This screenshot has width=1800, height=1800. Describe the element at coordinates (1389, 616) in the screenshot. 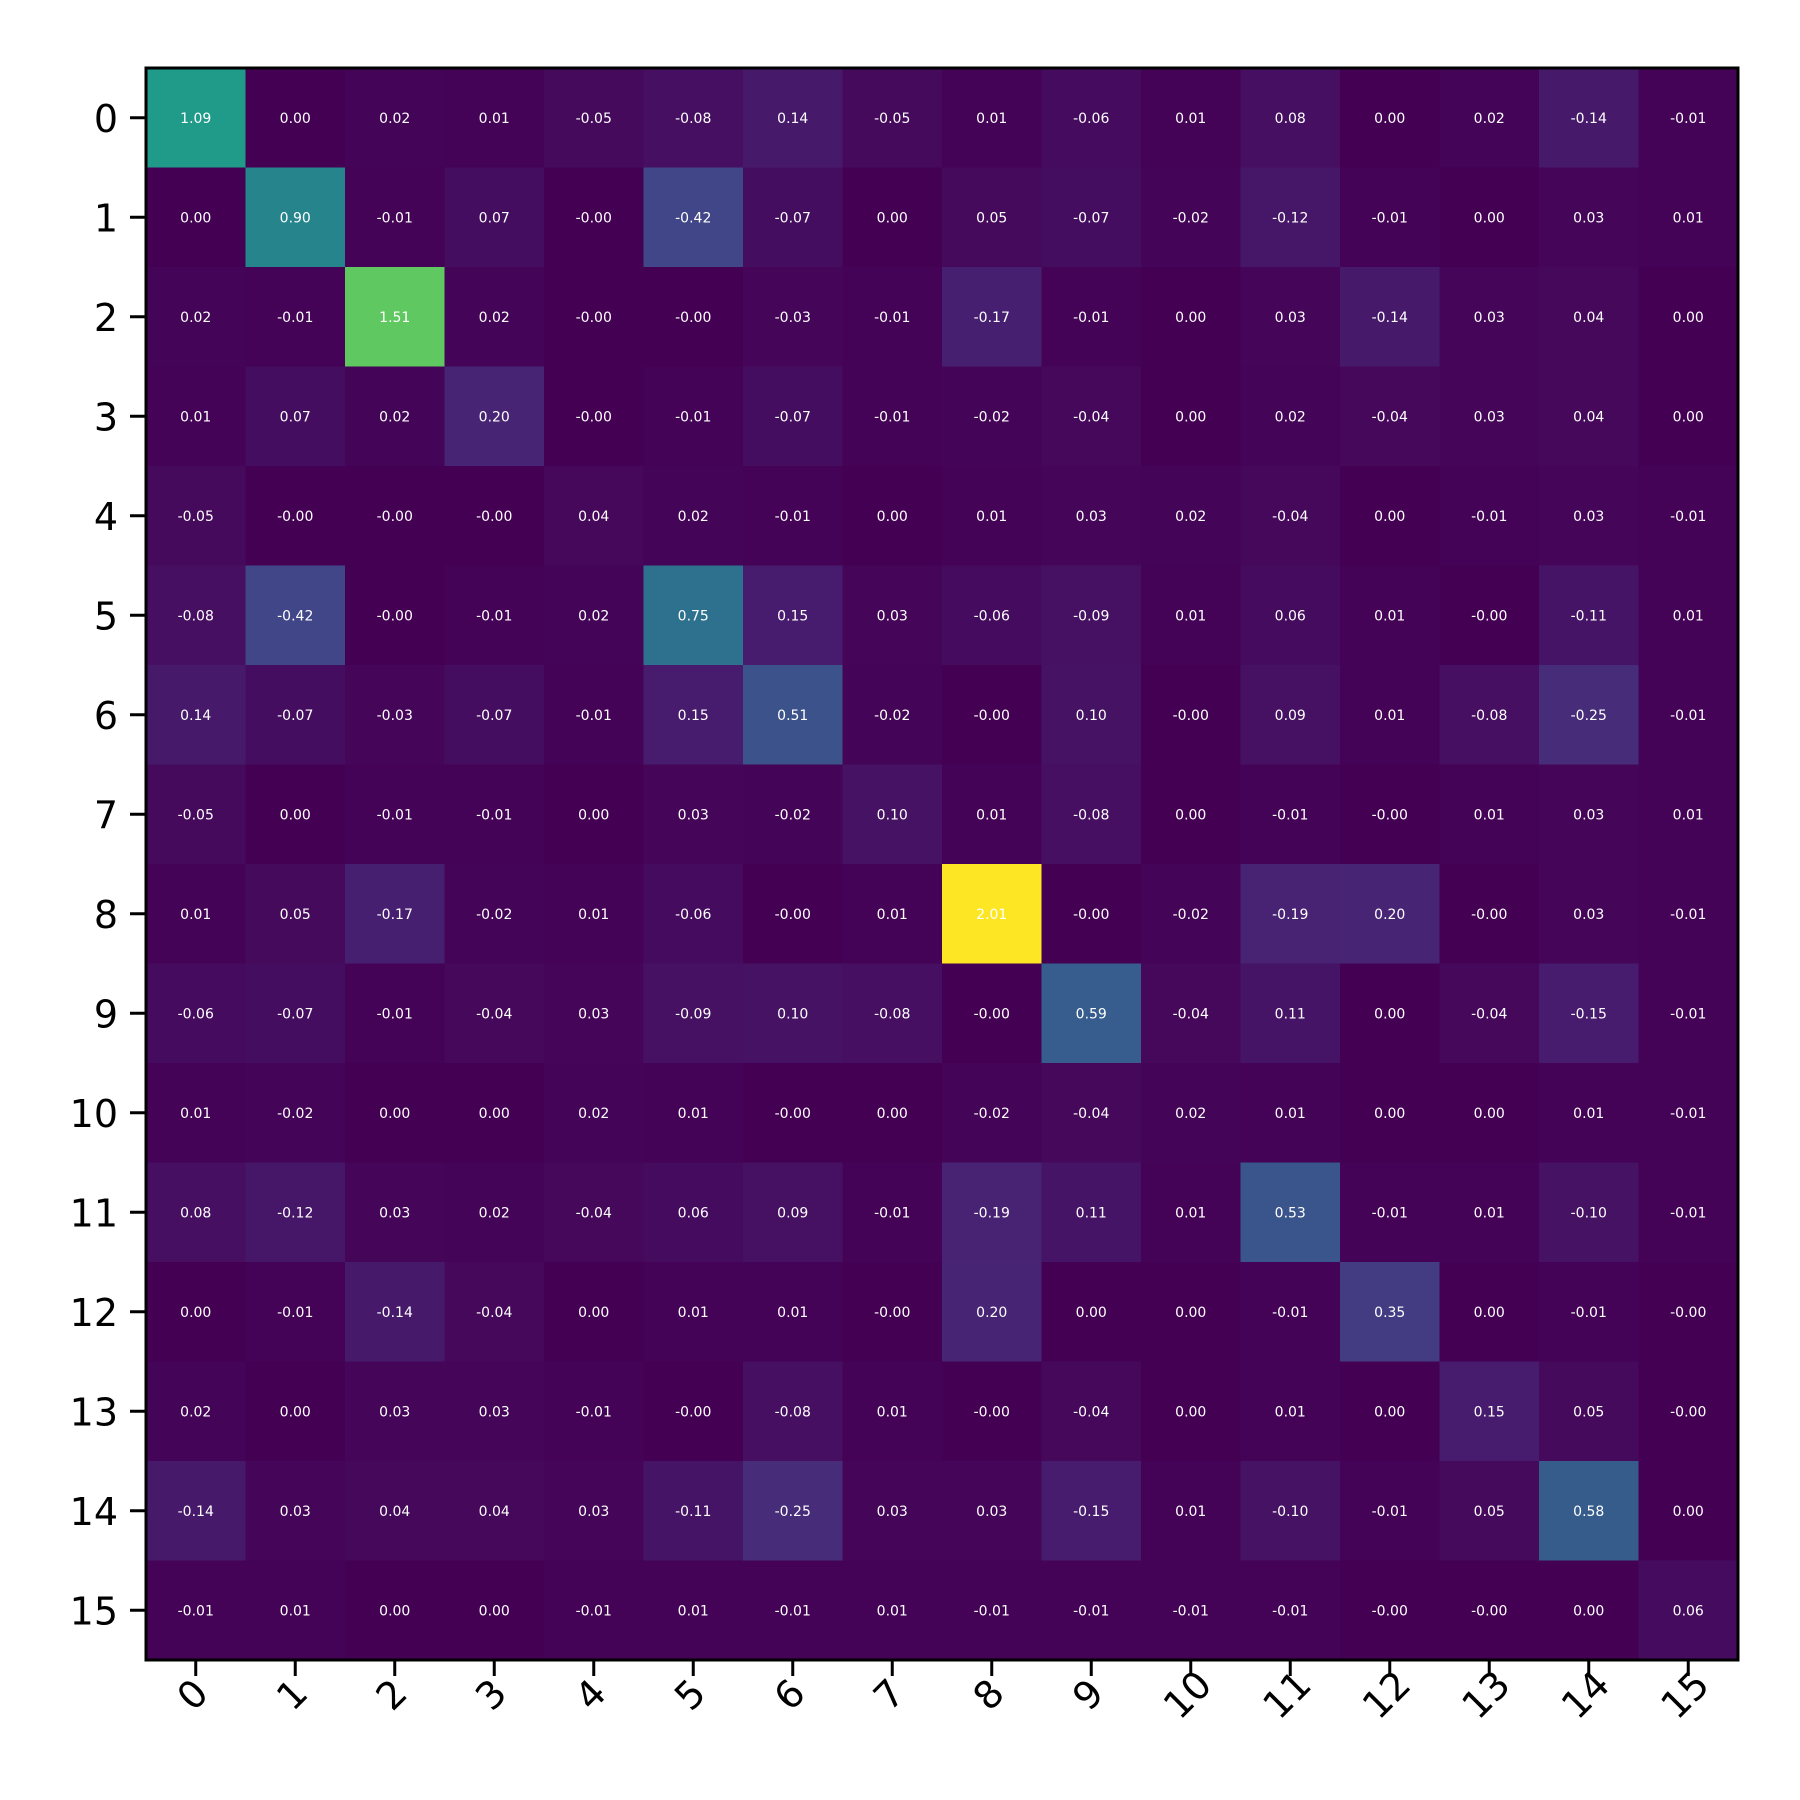

I see `cell-value-label-5-12: 0.01` at that location.